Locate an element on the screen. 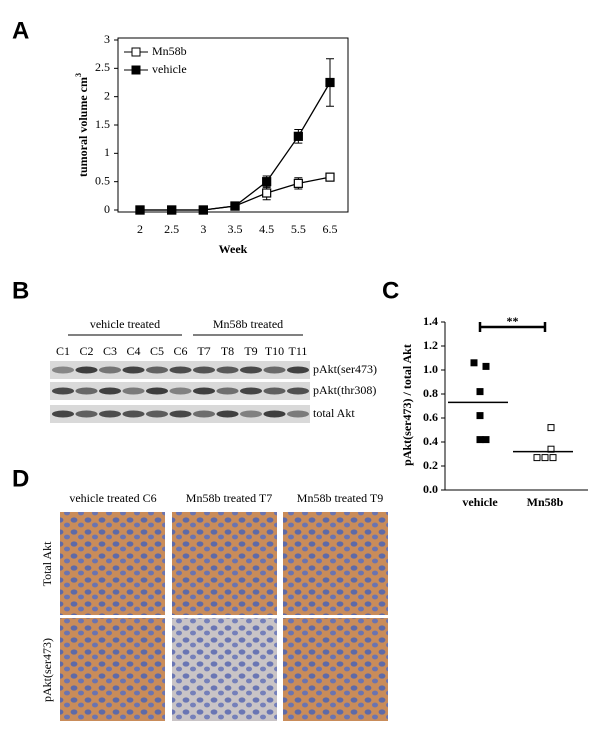 This screenshot has height=741, width=600. y-tick-label: 3 is located at coordinates (107, 39).